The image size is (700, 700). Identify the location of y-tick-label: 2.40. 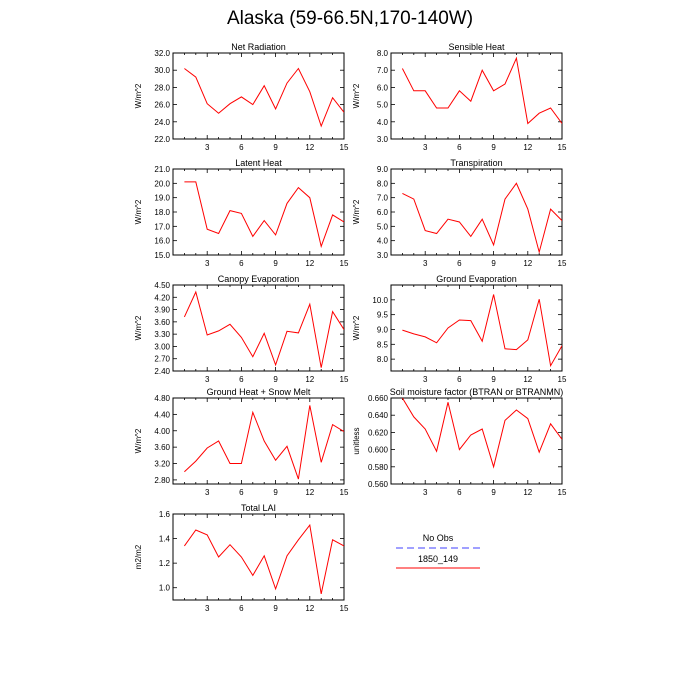
(162, 371).